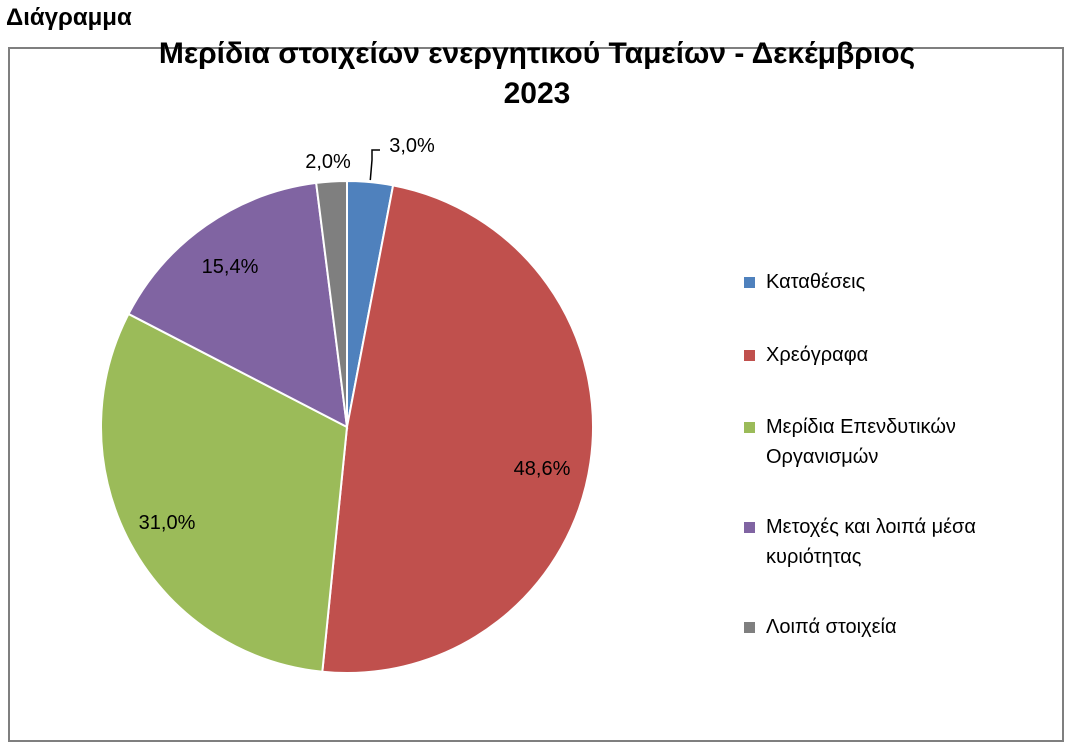  Describe the element at coordinates (861, 427) in the screenshot. I see `legend-label: Μερίδια Επενδυτικών` at that location.